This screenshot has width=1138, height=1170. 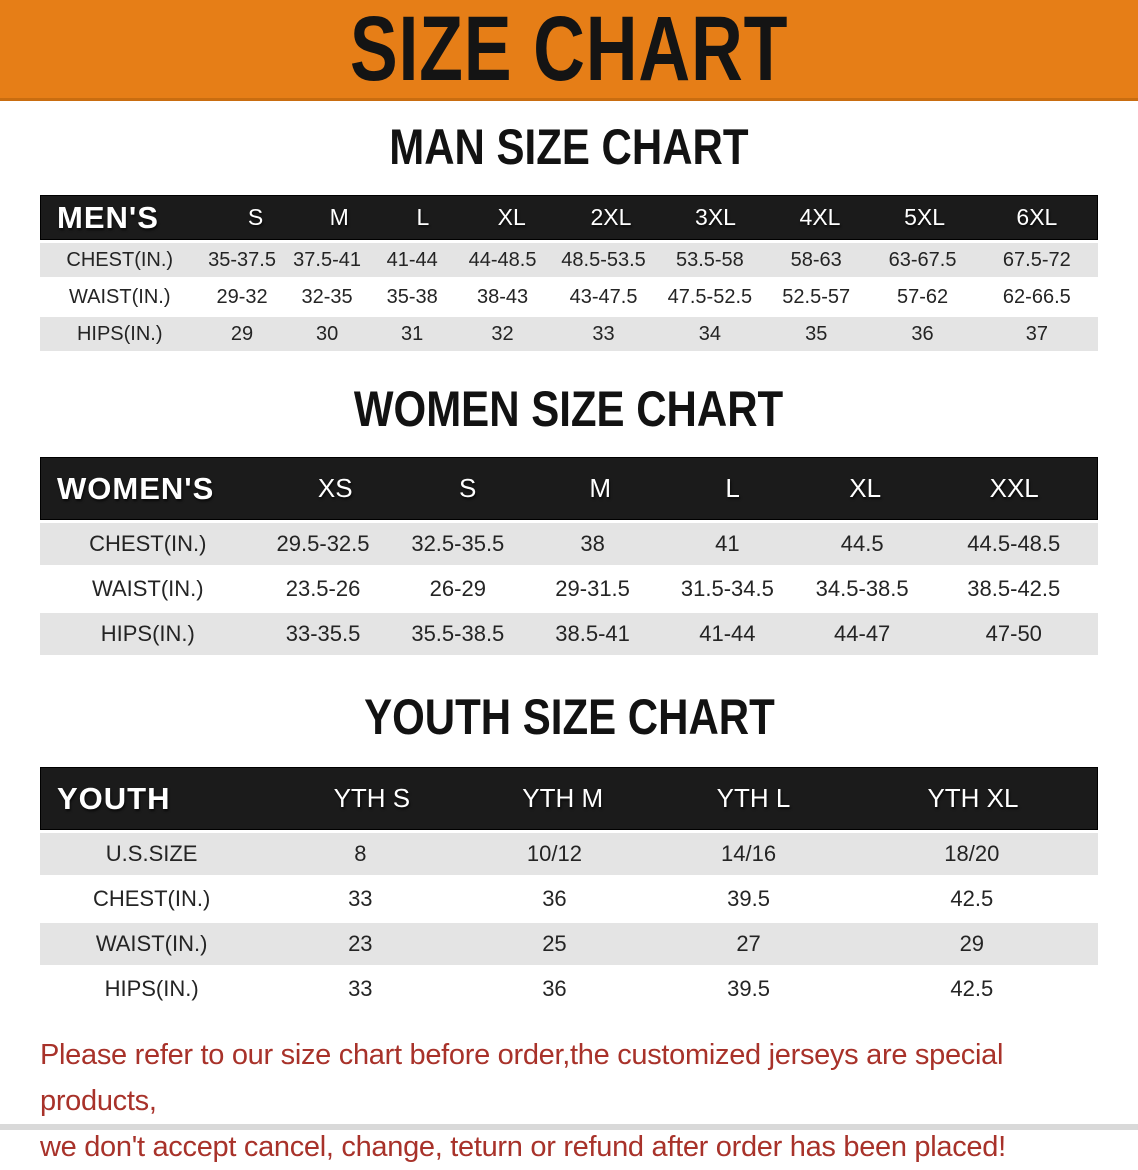 What do you see at coordinates (569, 899) in the screenshot?
I see `table-row: CHEST(IN.) 33 36 39.5 42.5` at bounding box center [569, 899].